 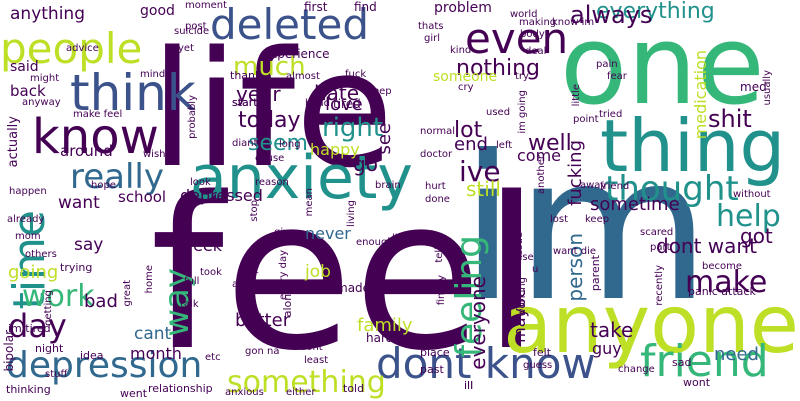 I want to click on word-sometime: sometime, so click(x=635, y=204).